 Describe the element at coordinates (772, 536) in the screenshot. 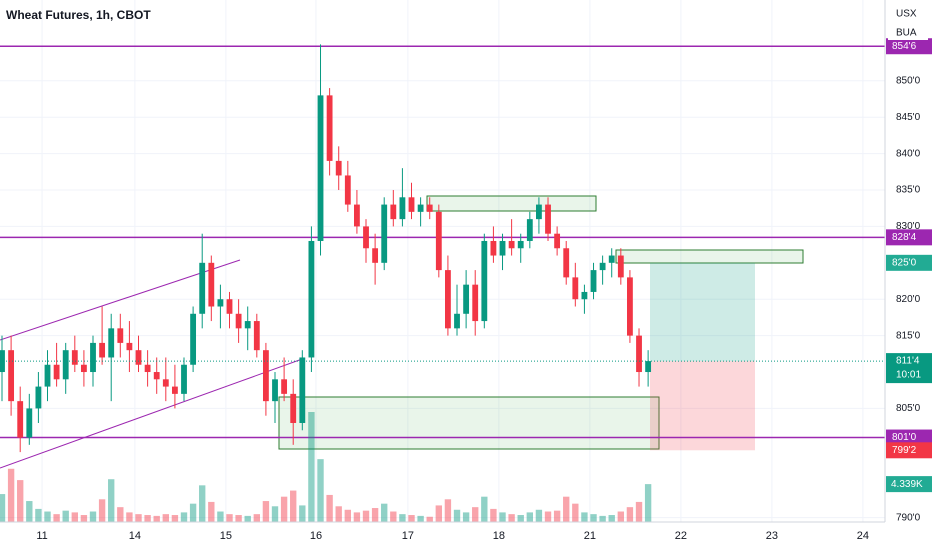

I see `x-tick-label: 23` at that location.